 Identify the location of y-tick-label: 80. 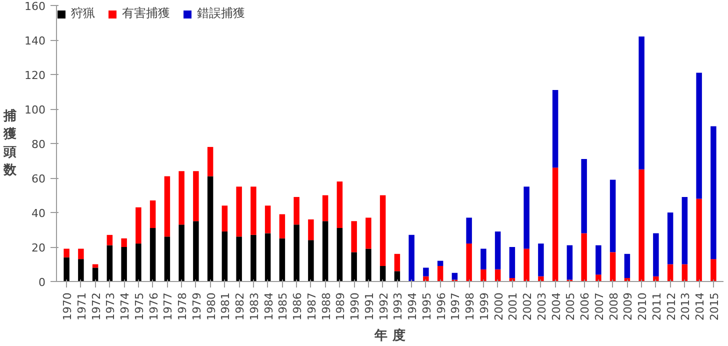
(39, 144).